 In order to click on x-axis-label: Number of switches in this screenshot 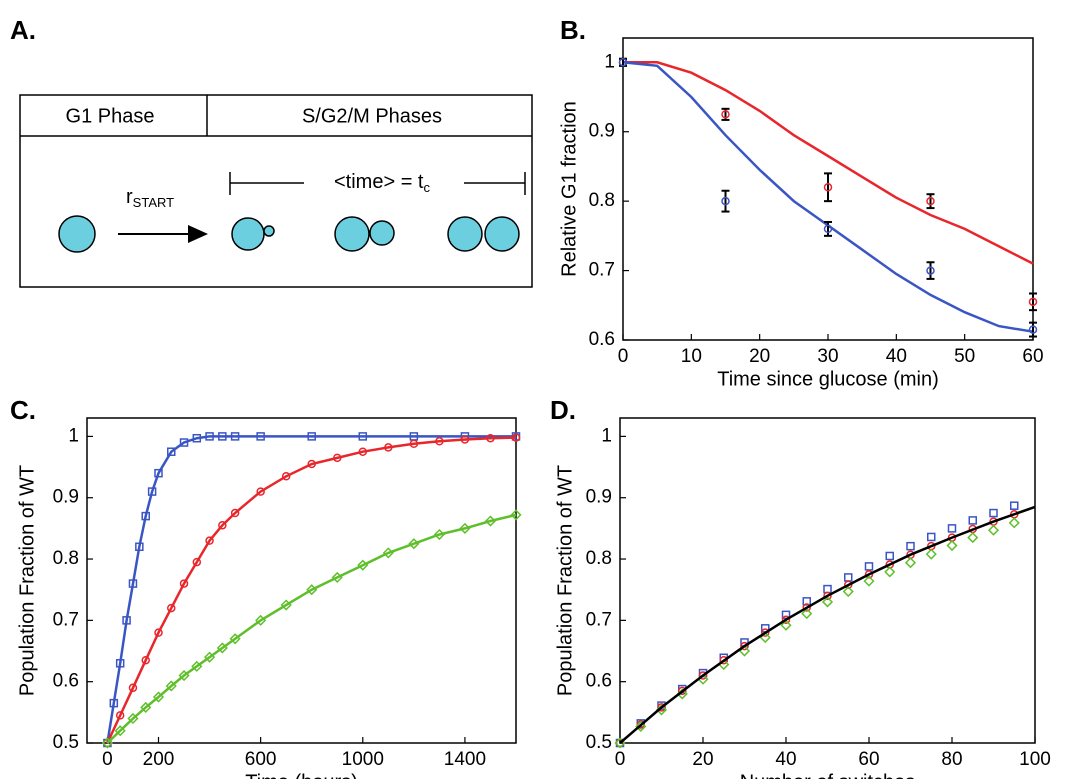, I will do `click(828, 775)`.